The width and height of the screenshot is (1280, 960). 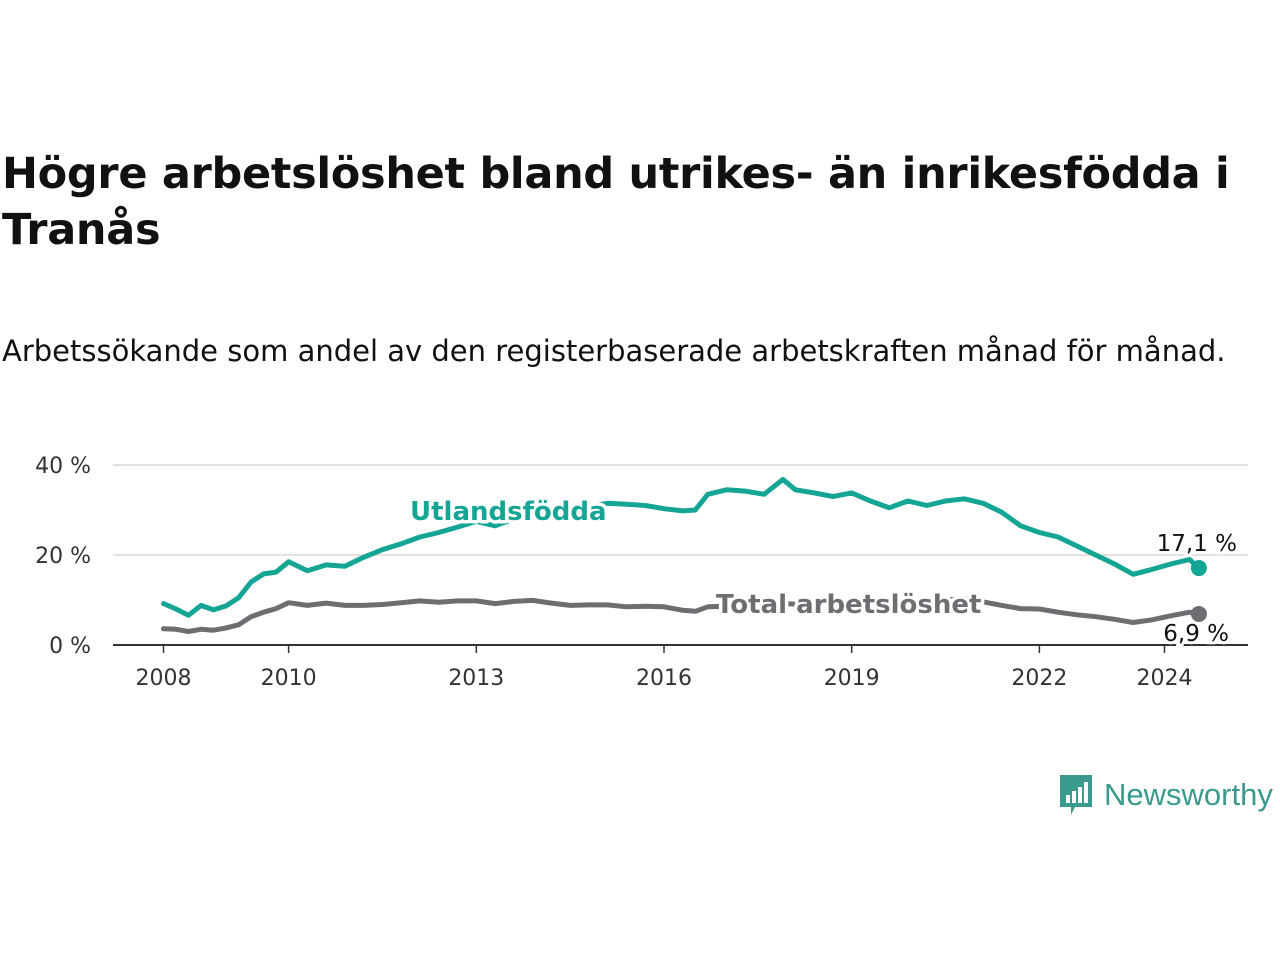 What do you see at coordinates (664, 678) in the screenshot?
I see `x-tick-label: 2016` at bounding box center [664, 678].